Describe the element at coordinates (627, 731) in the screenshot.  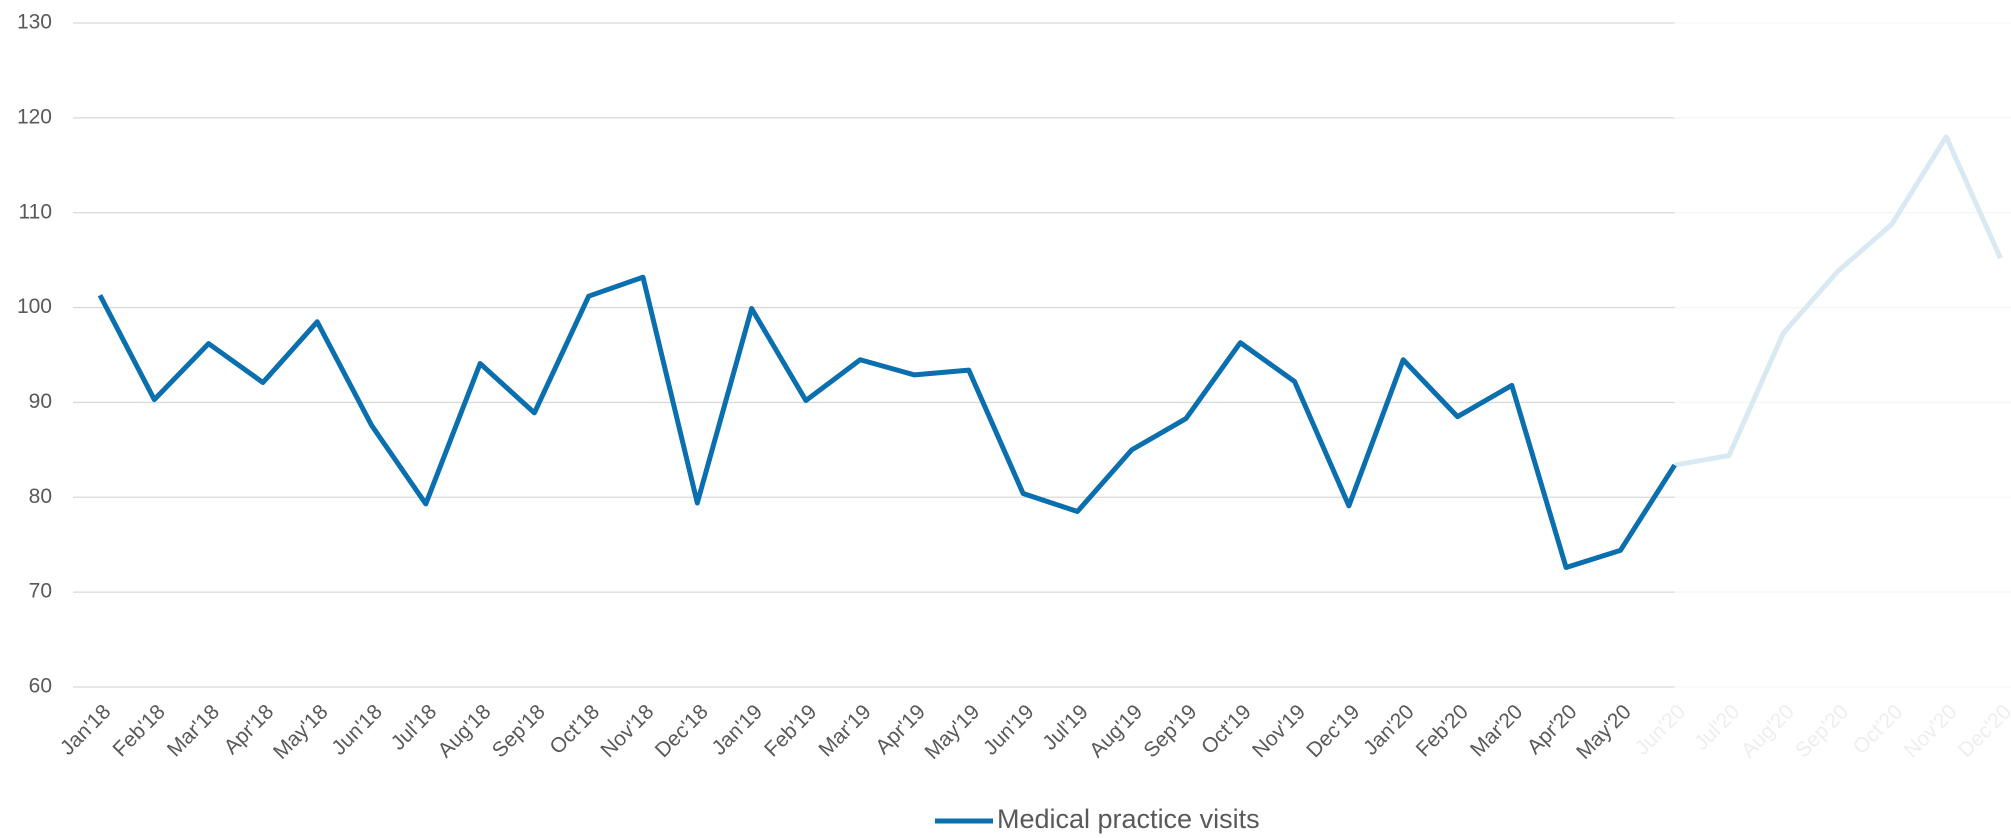
I see `x-tick-label: Nov'18` at that location.